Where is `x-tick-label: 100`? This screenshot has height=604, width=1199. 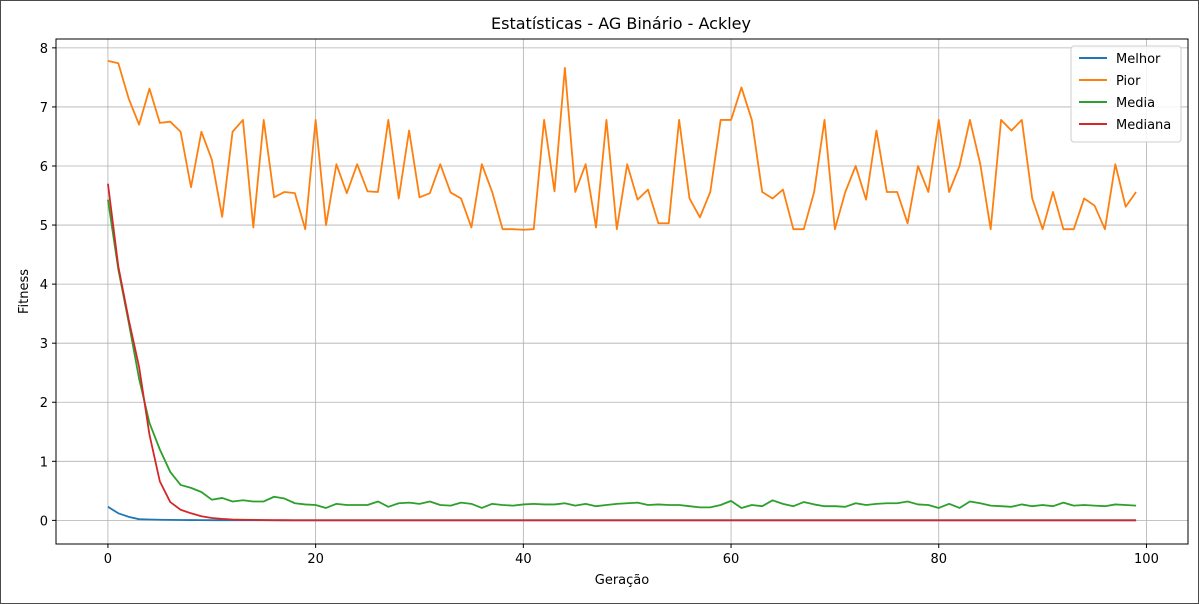 x-tick-label: 100 is located at coordinates (1146, 559).